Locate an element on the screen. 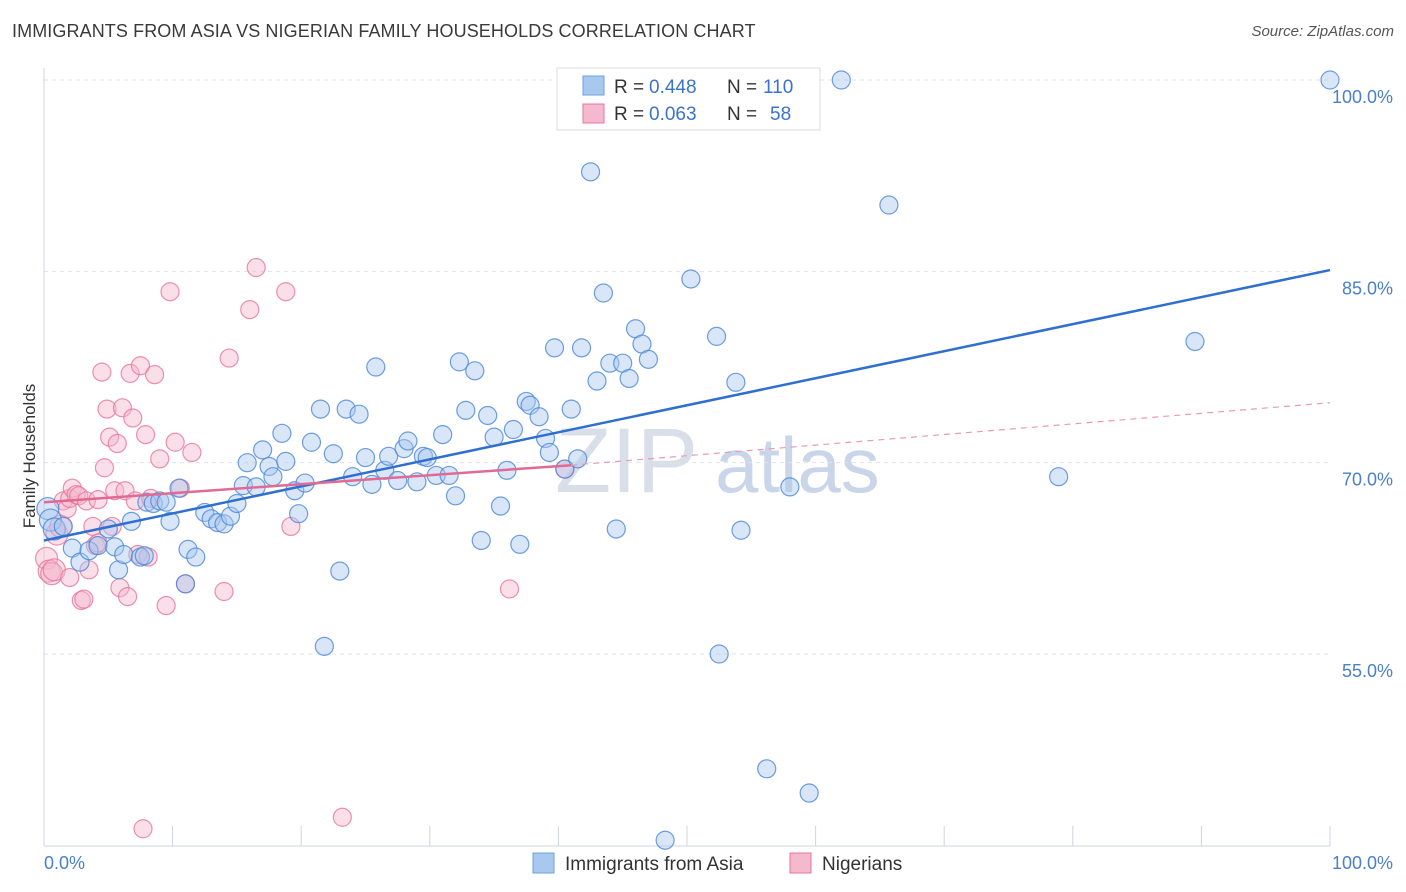  y-tick-label-85: 85.0% is located at coordinates (1367, 288).